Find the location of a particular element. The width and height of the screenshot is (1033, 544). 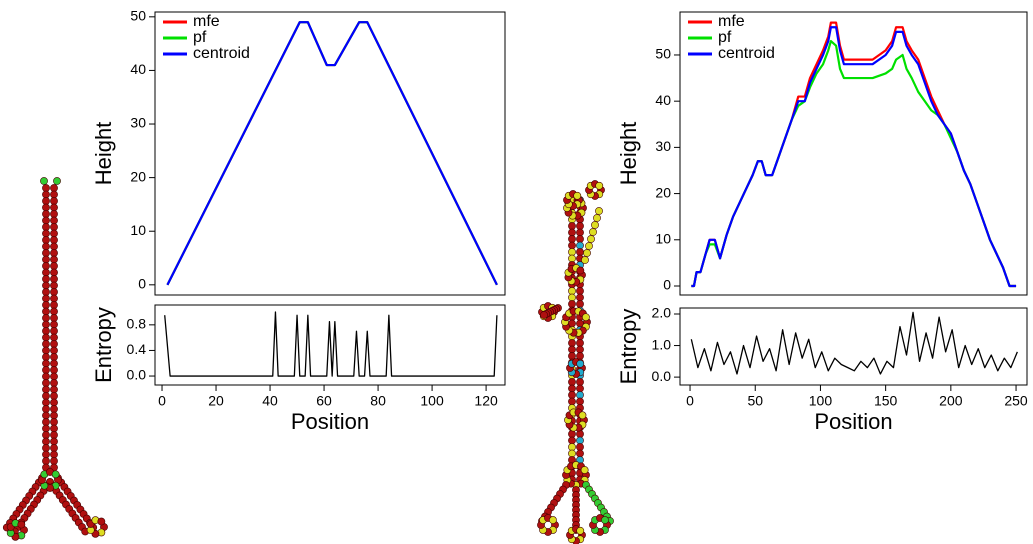

x-tick-label: 50 is located at coordinates (755, 401).